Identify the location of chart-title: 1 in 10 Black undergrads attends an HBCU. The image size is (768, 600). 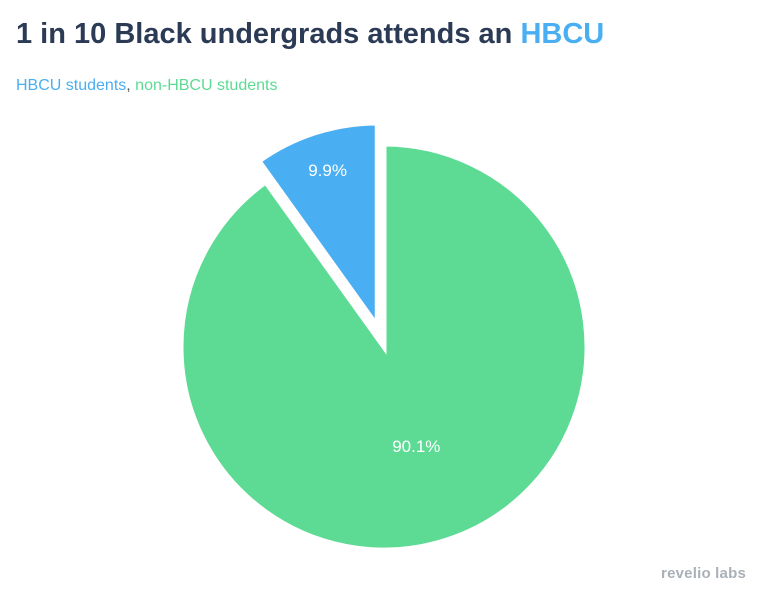
(310, 34).